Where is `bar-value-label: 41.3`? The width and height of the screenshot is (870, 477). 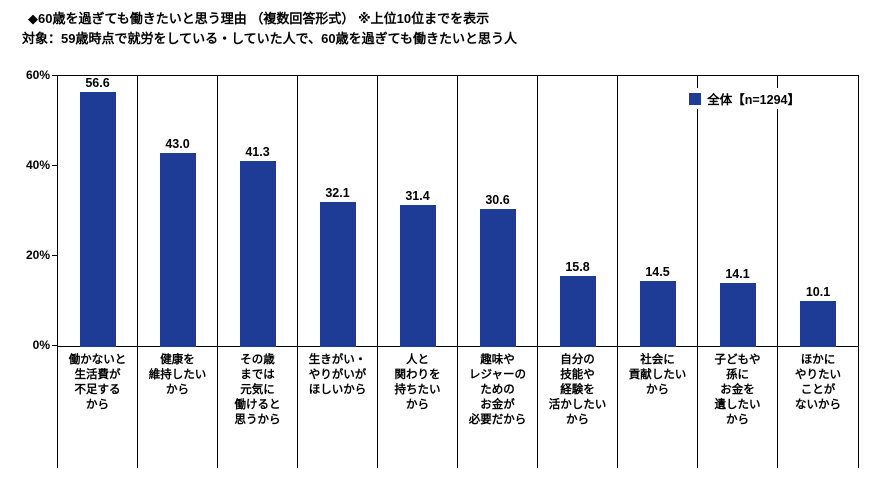
bar-value-label: 41.3 is located at coordinates (257, 151).